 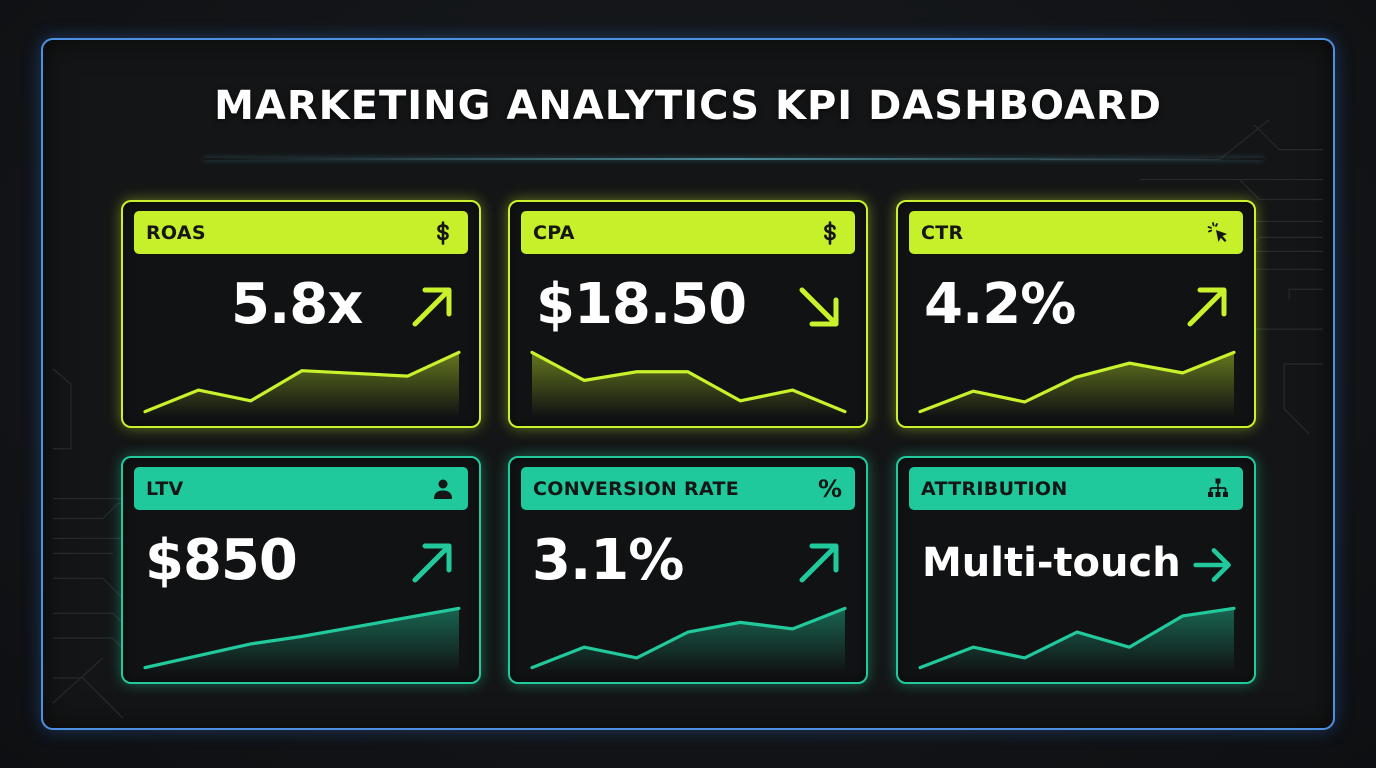 I want to click on hierarchy-icon, so click(x=1218, y=489).